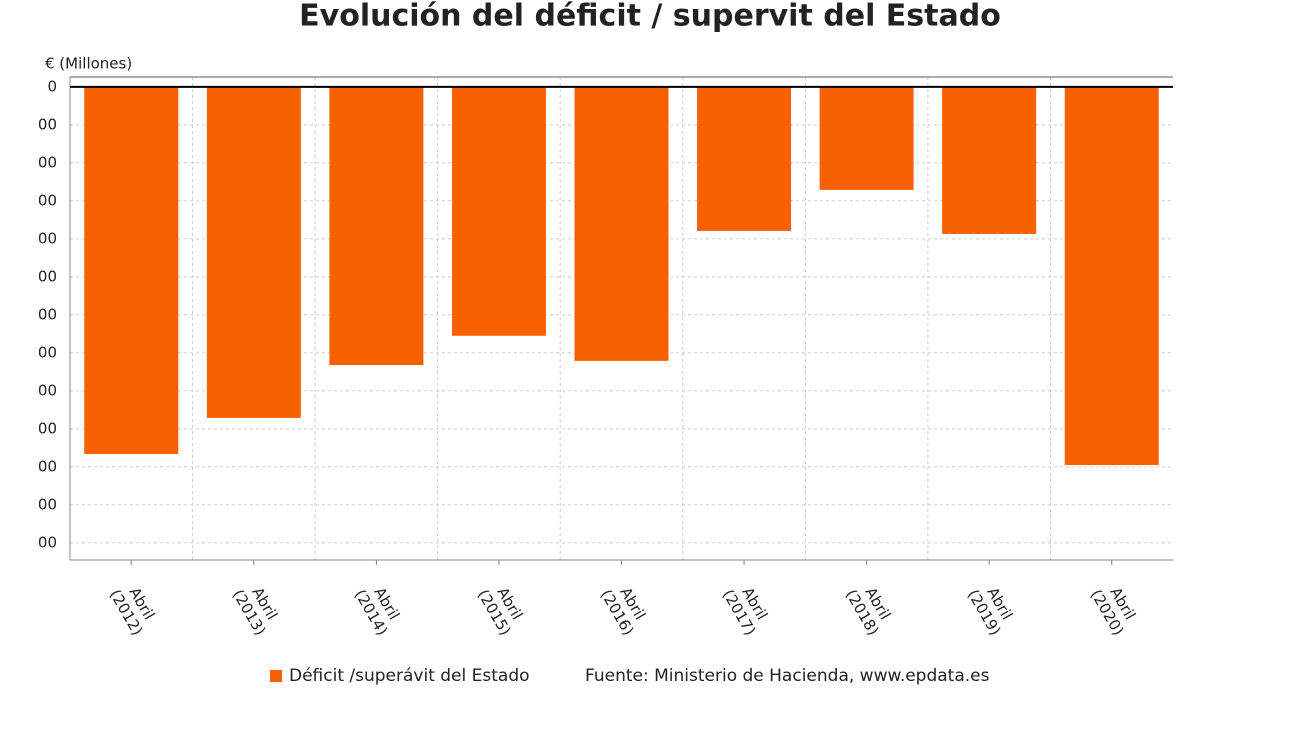 The width and height of the screenshot is (1300, 731). What do you see at coordinates (276, 676) in the screenshot?
I see `legend-swatch` at bounding box center [276, 676].